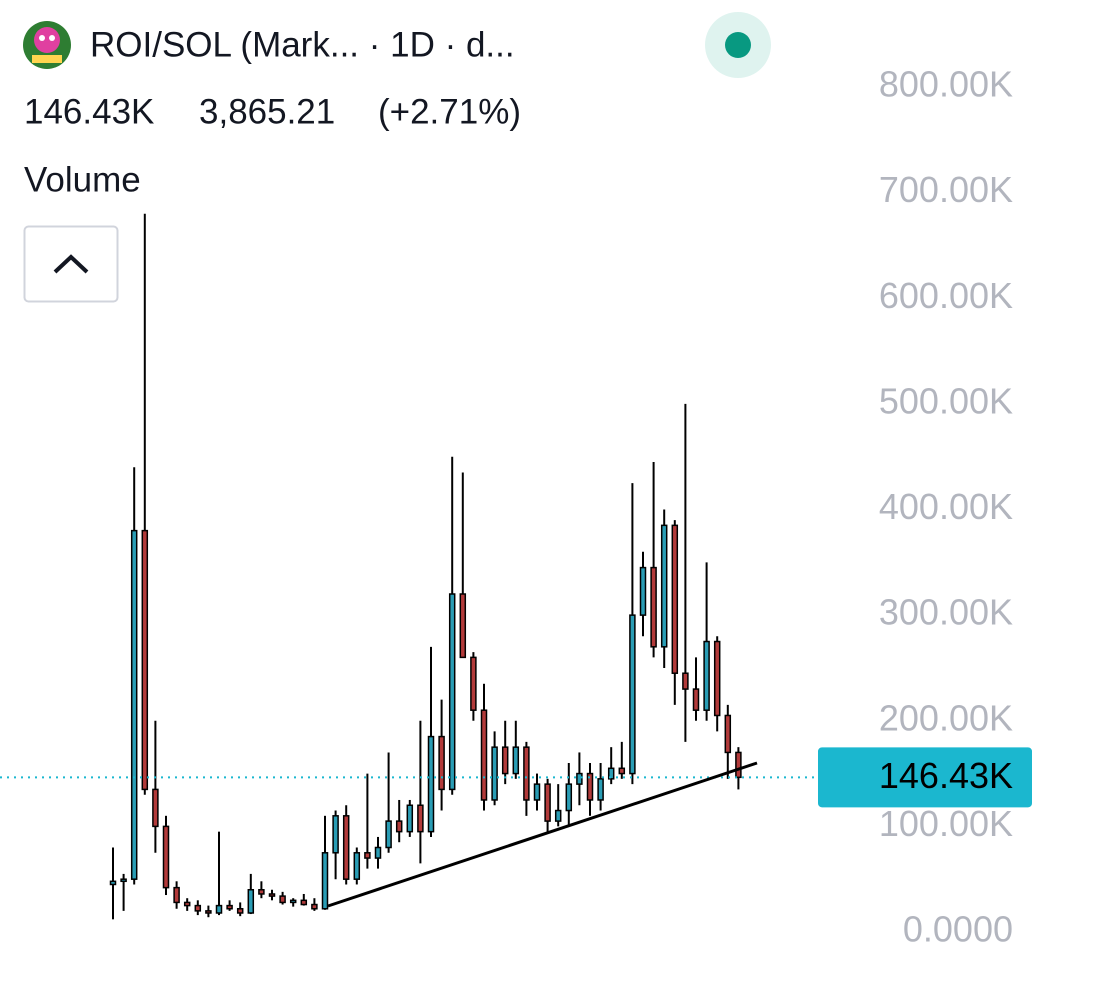 The height and width of the screenshot is (992, 1094). Describe the element at coordinates (946, 717) in the screenshot. I see `y-tick-label: 200.00K` at that location.